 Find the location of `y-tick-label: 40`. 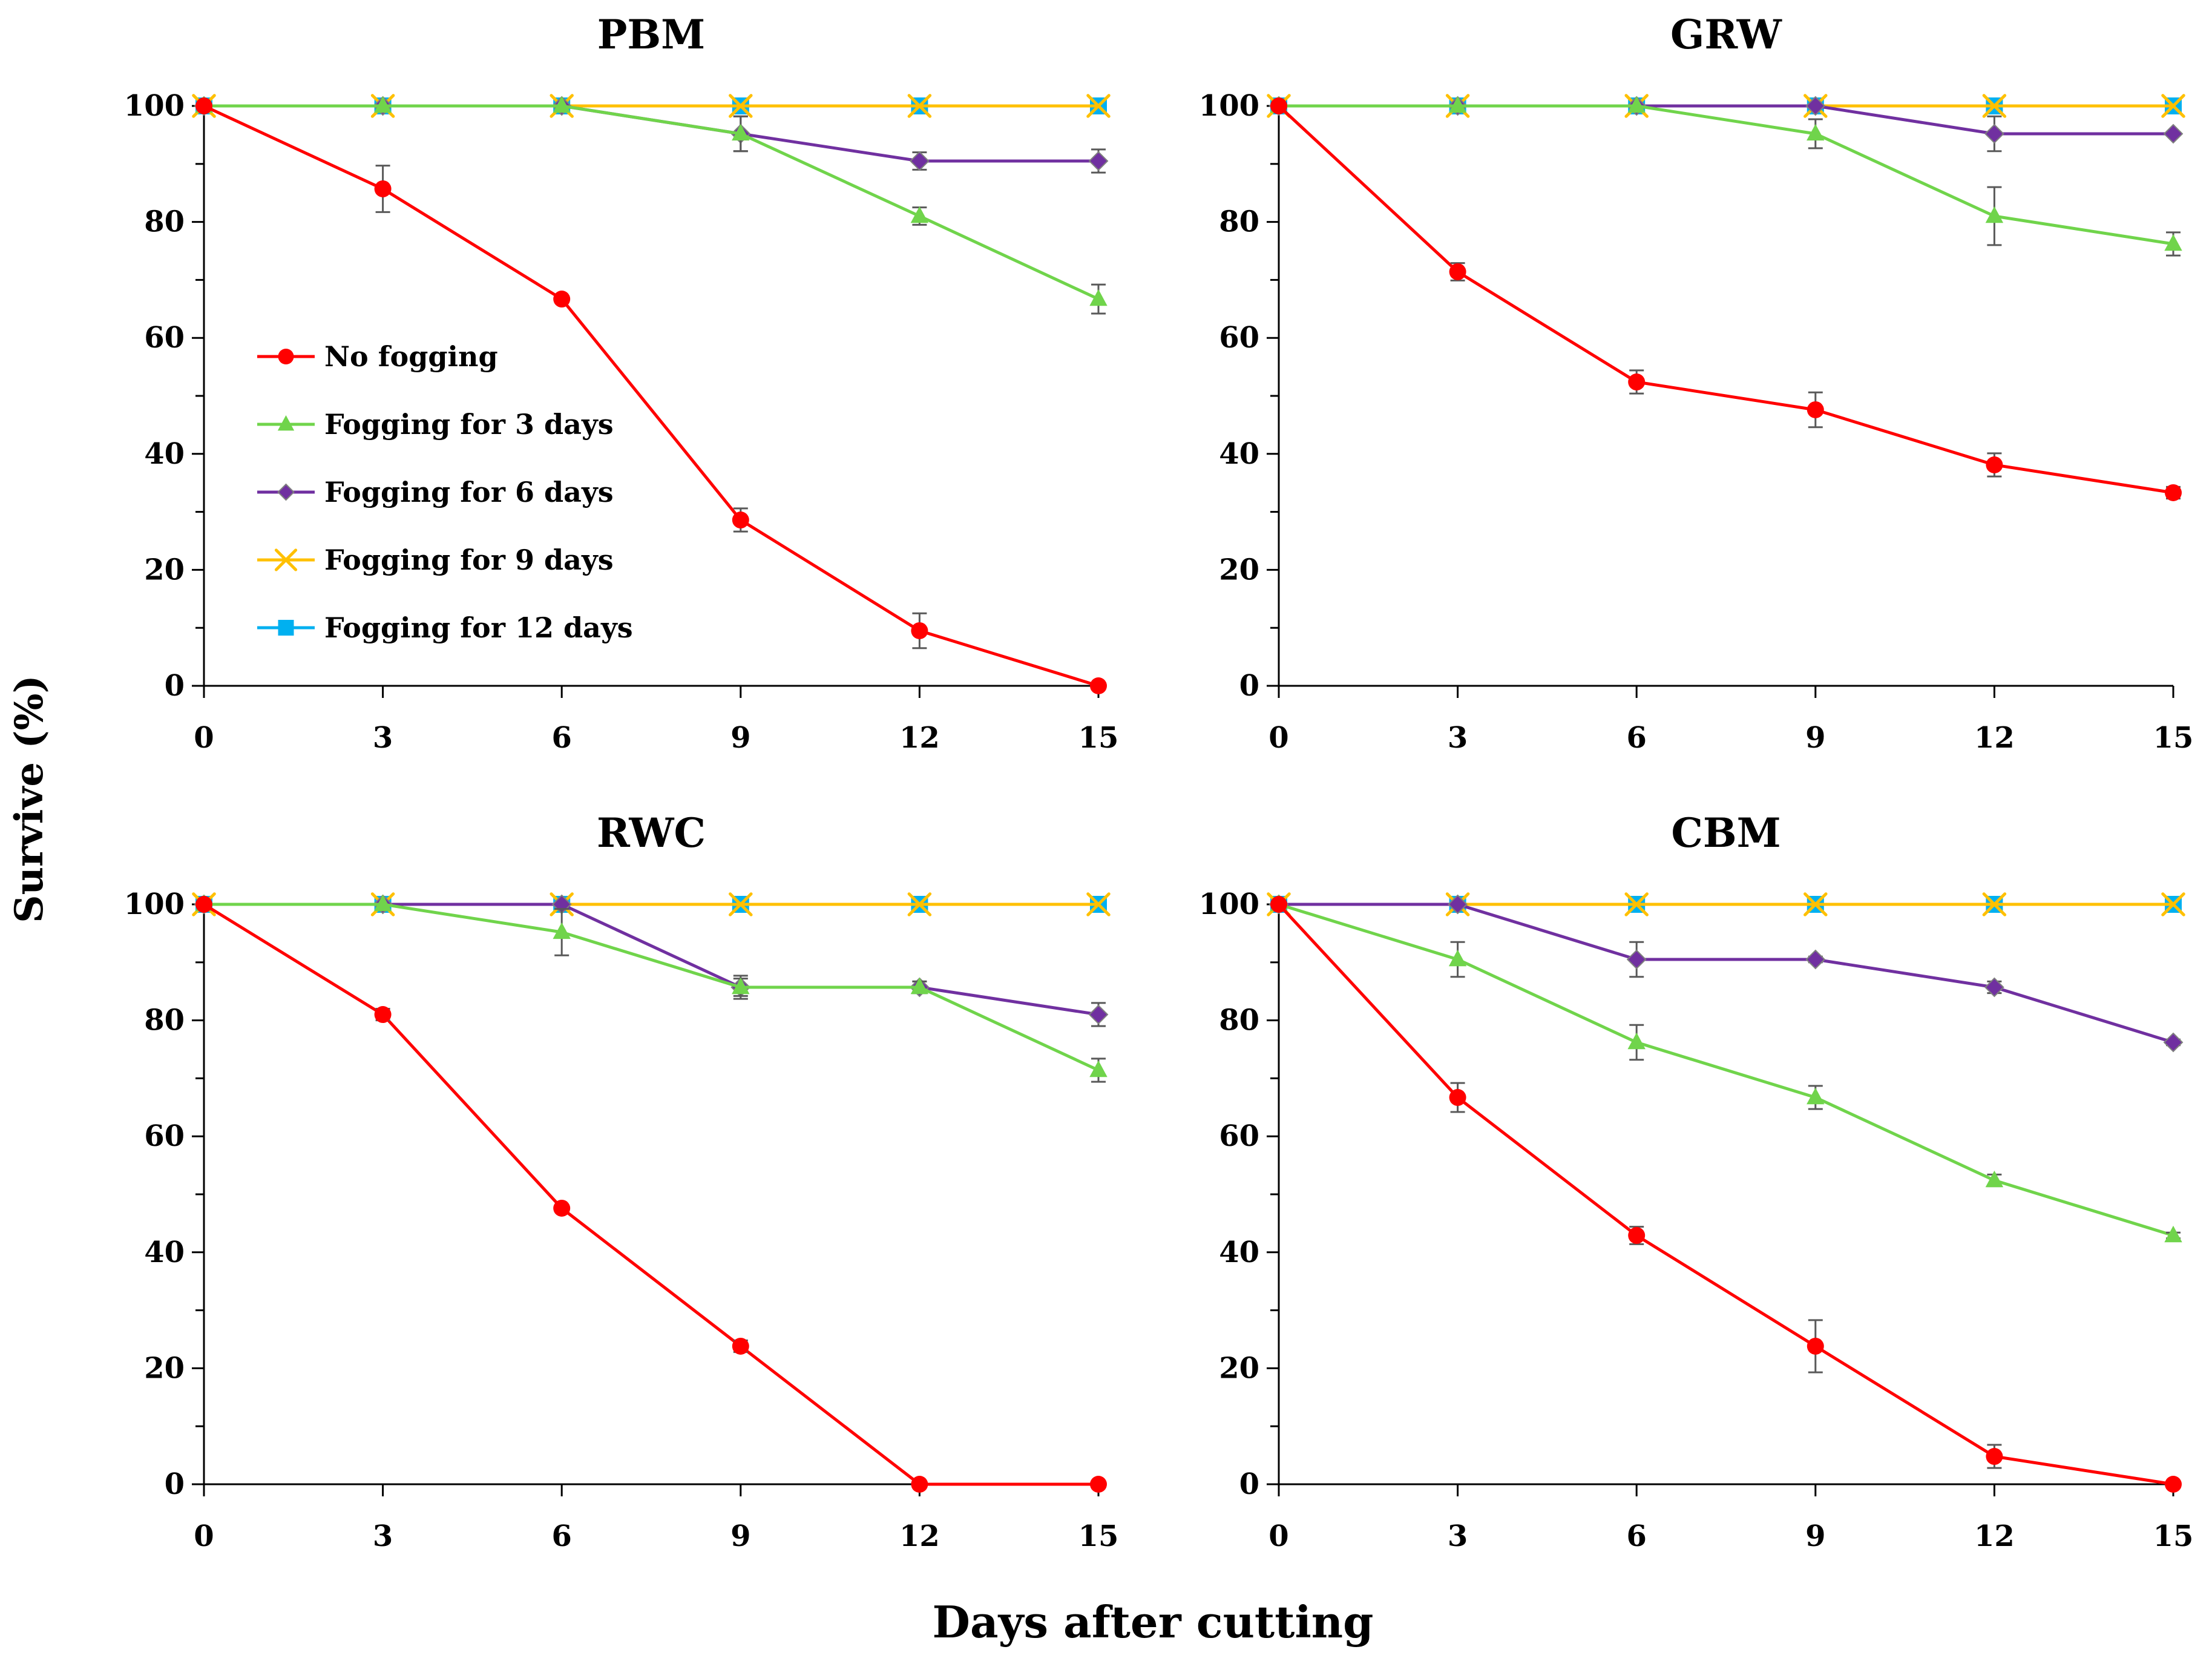

y-tick-label: 40 is located at coordinates (1239, 454).